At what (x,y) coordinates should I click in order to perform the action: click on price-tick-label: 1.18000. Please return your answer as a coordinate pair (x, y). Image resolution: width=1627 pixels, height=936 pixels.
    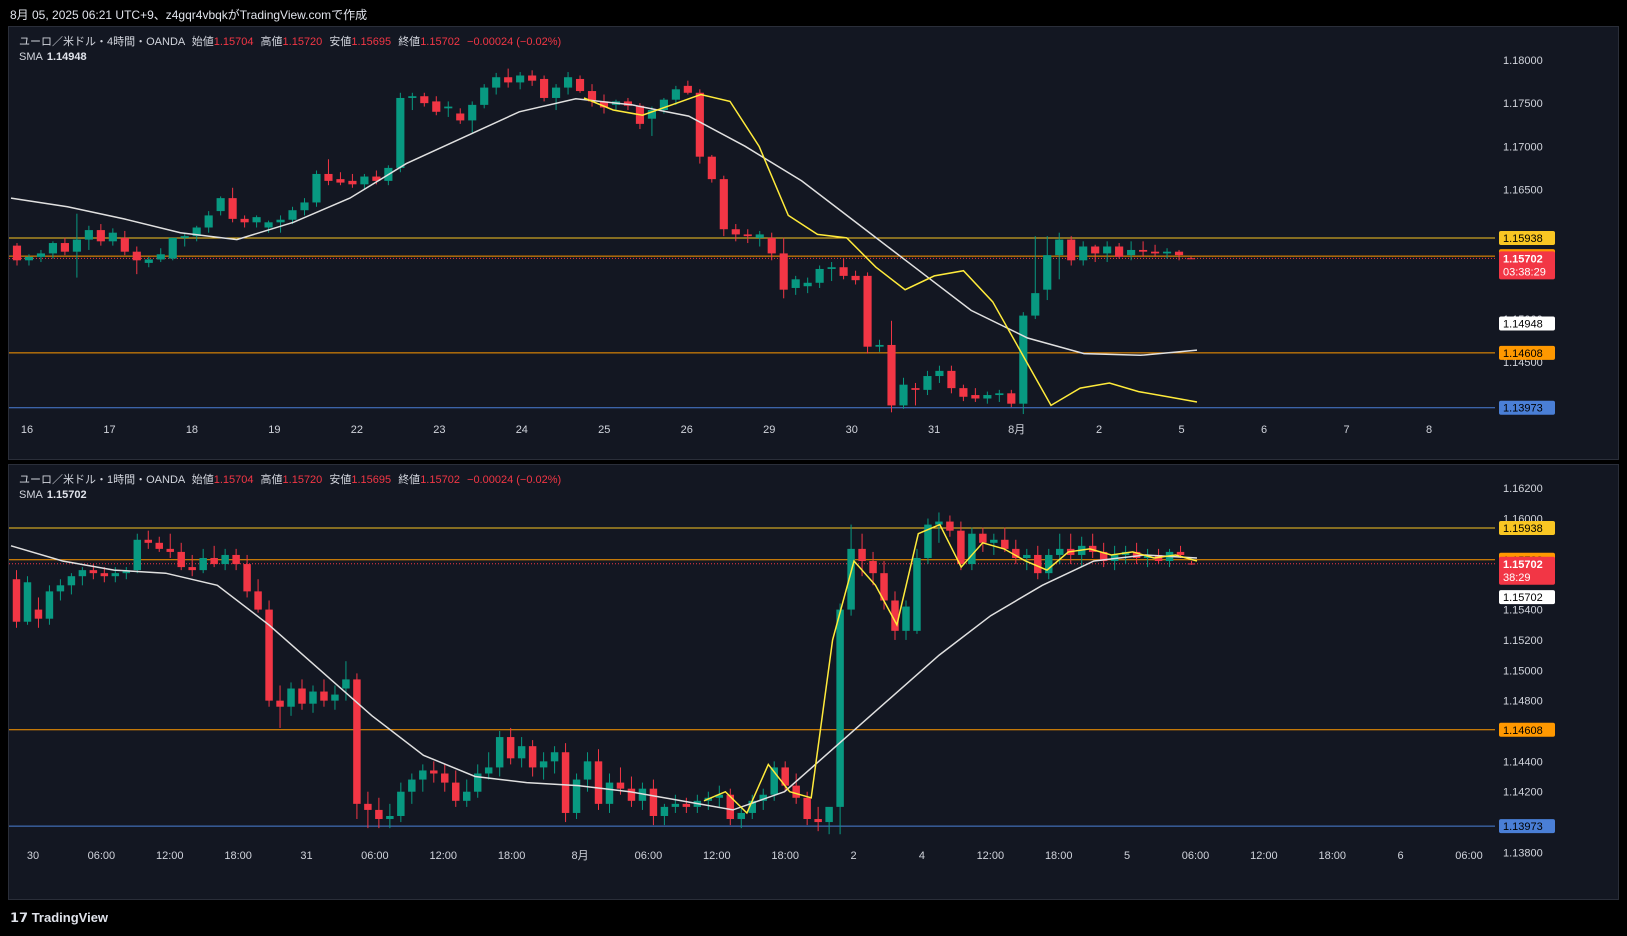
    Looking at the image, I should click on (1523, 61).